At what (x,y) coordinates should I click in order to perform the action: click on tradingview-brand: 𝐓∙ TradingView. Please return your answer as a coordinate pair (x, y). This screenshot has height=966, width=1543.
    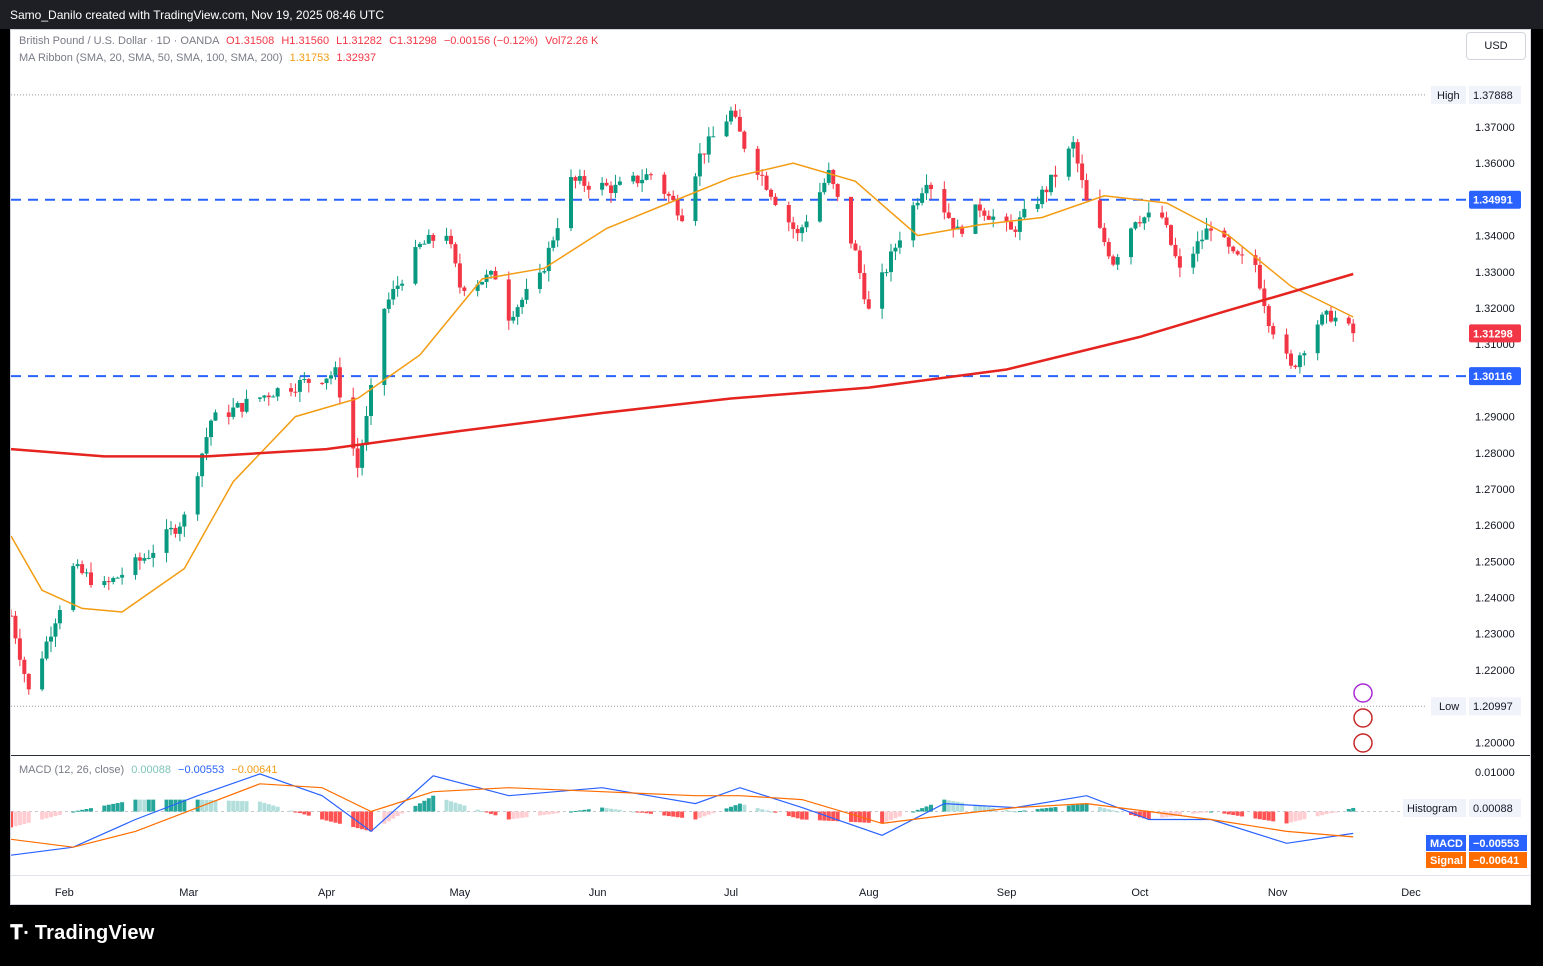
    Looking at the image, I should click on (82, 933).